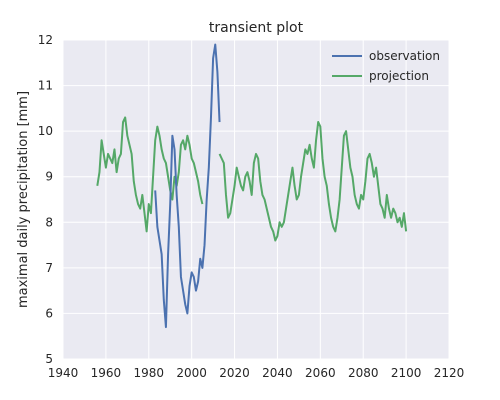 The height and width of the screenshot is (400, 500). I want to click on y-tick-label: 8, so click(49, 222).